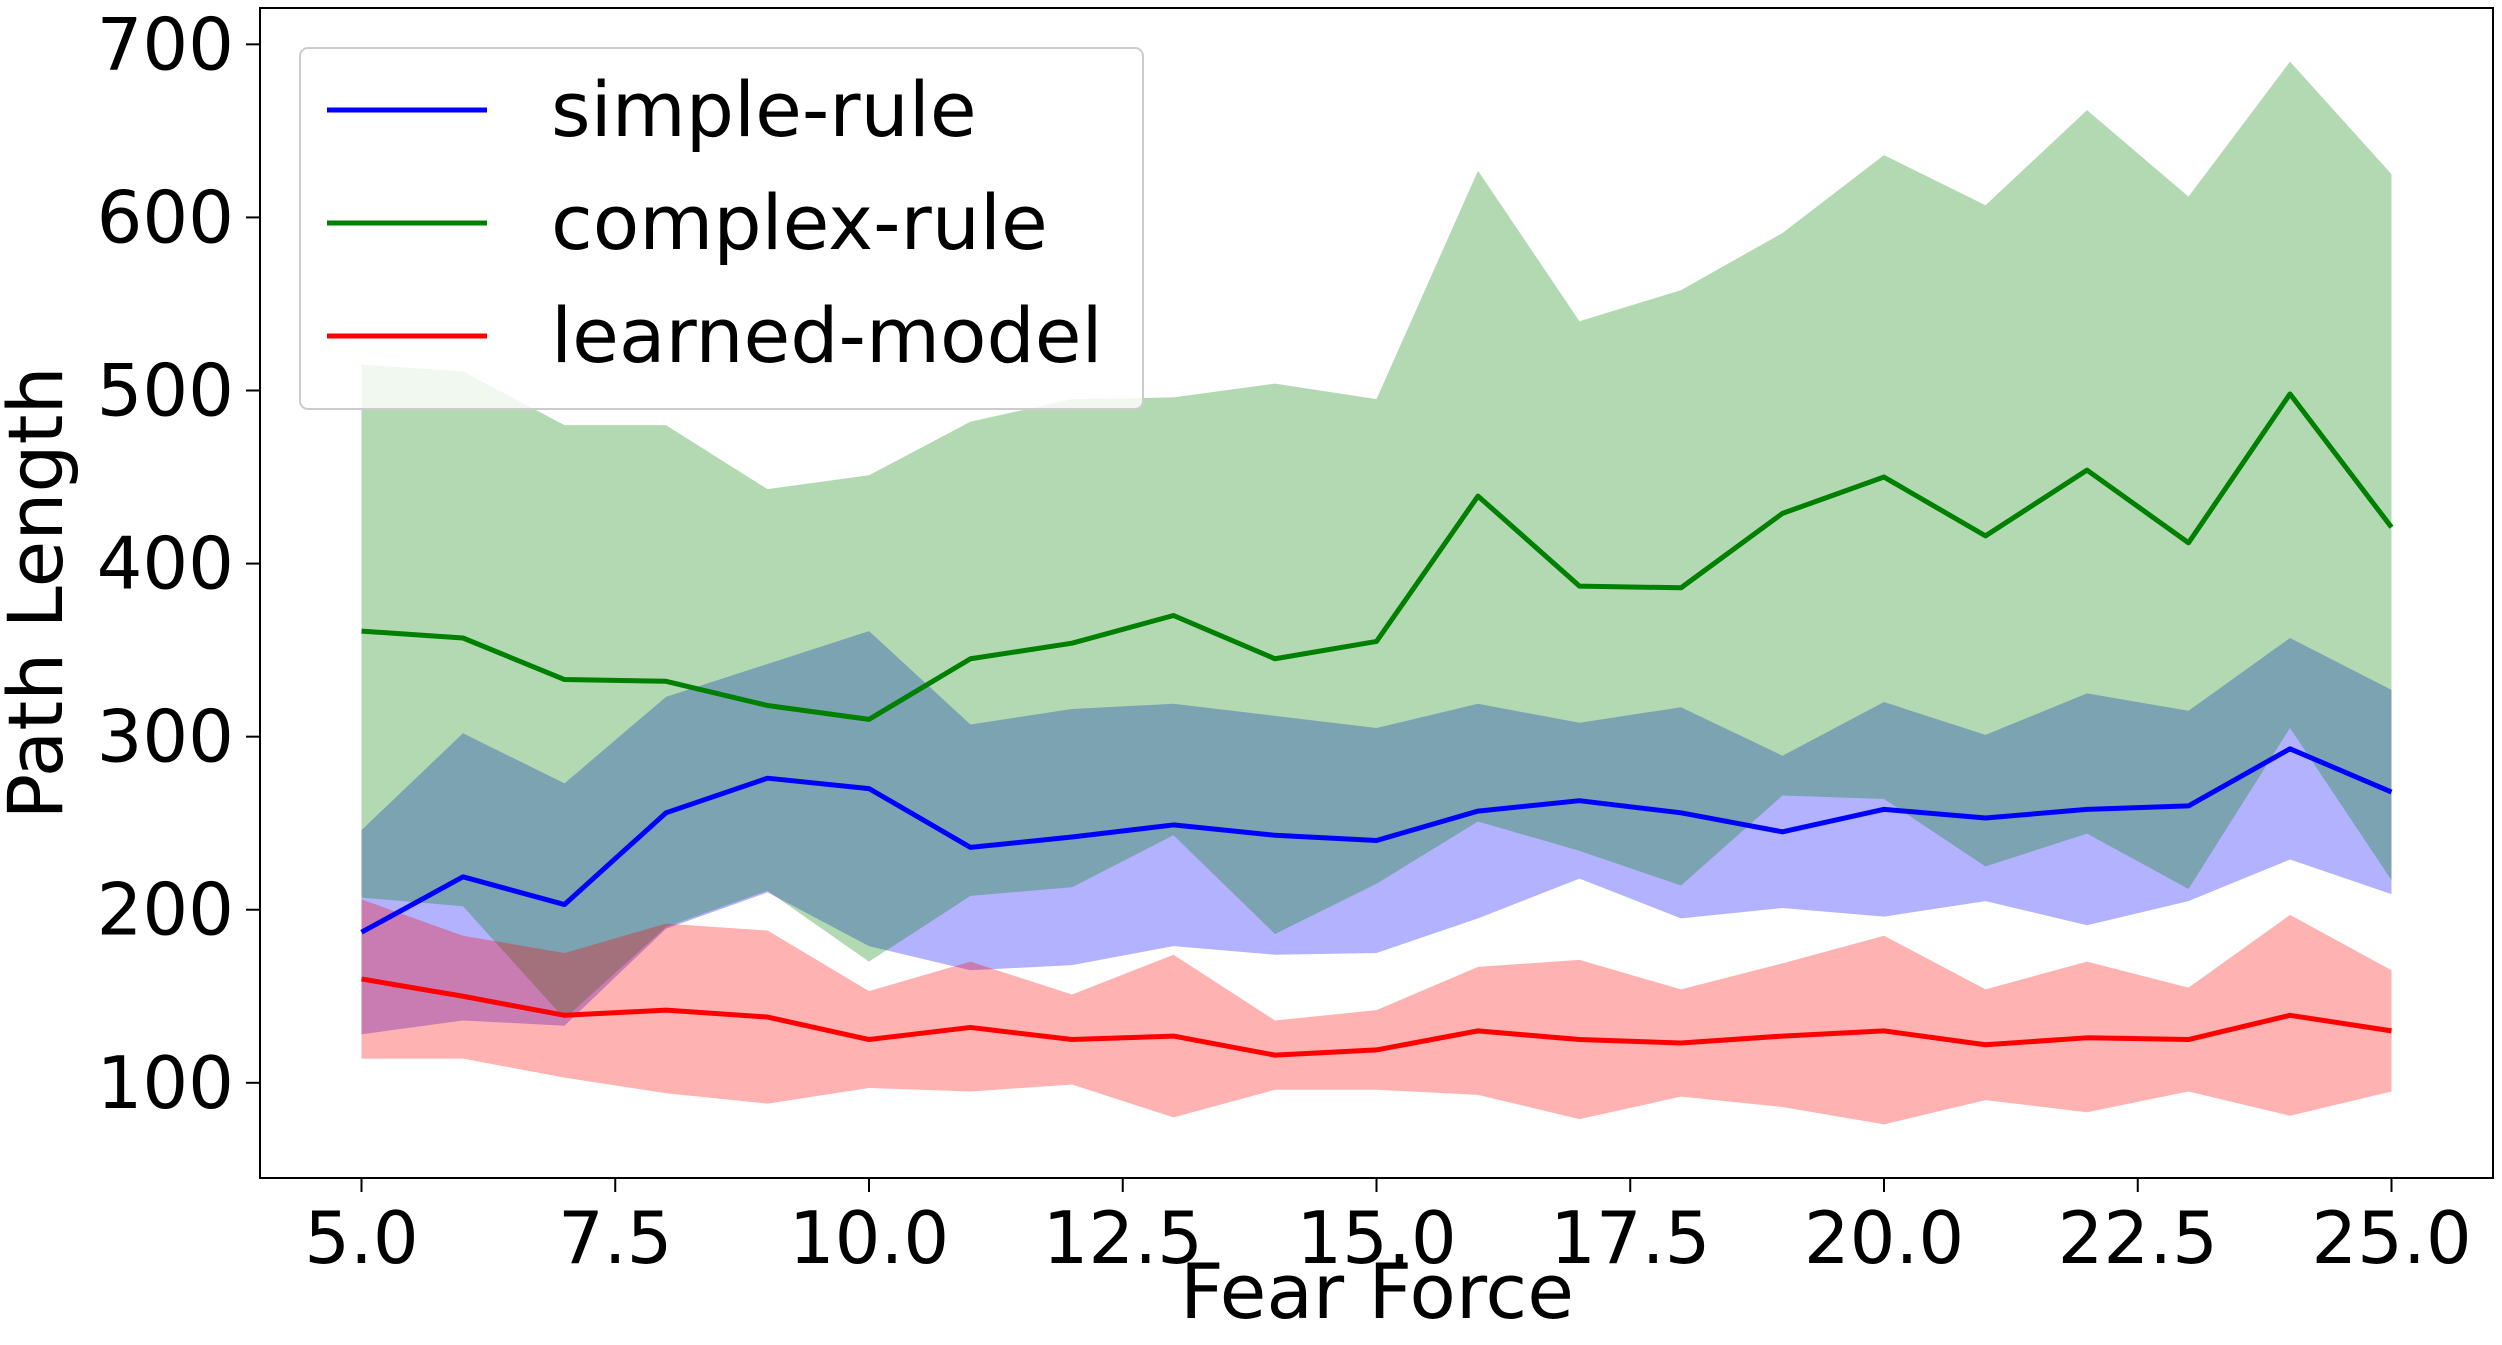 The height and width of the screenshot is (1345, 2502). I want to click on x-tick-label: 15.0, so click(1376, 1238).